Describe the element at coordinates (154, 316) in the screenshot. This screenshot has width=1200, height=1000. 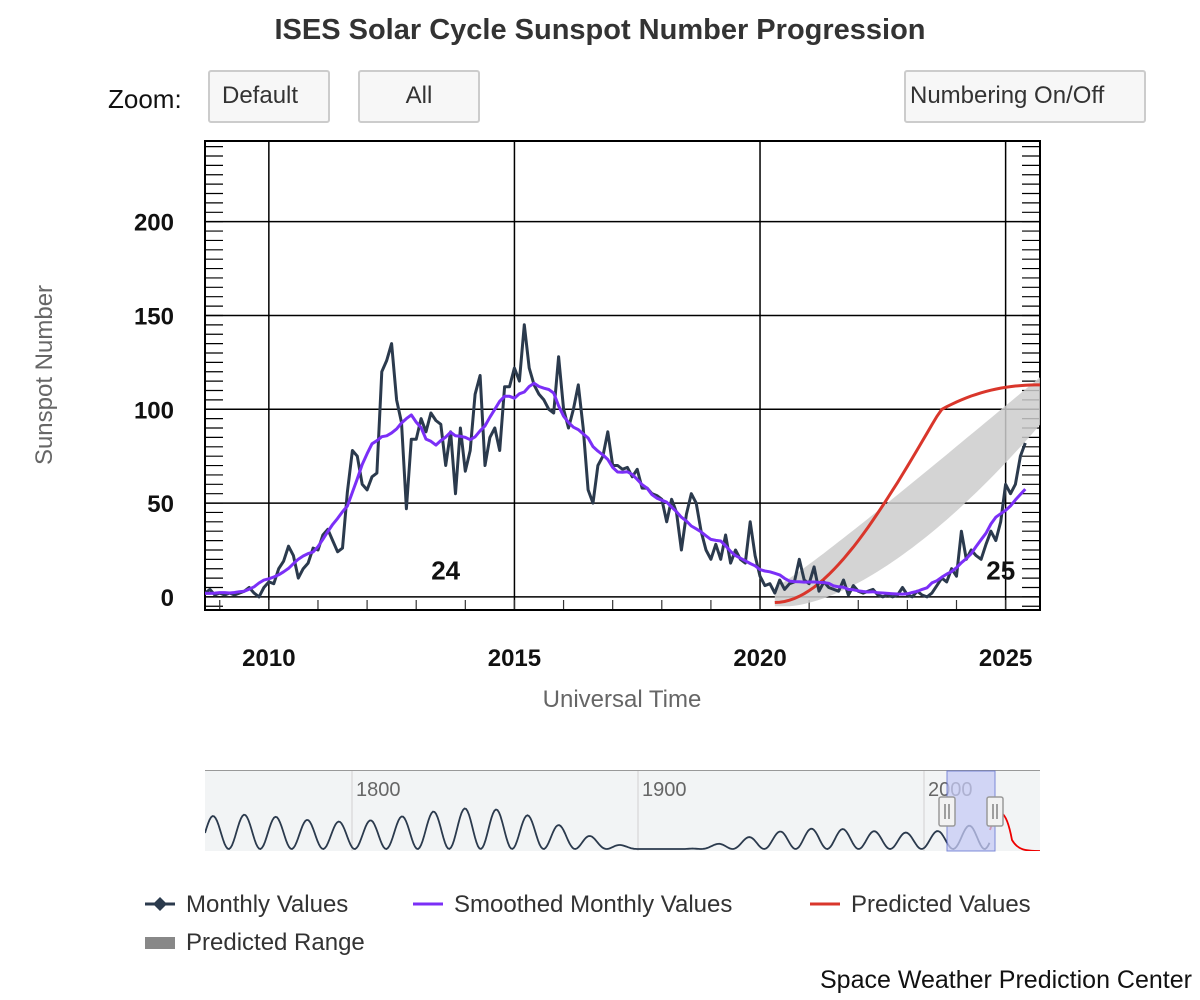
I see `y-tick-label: 150` at that location.